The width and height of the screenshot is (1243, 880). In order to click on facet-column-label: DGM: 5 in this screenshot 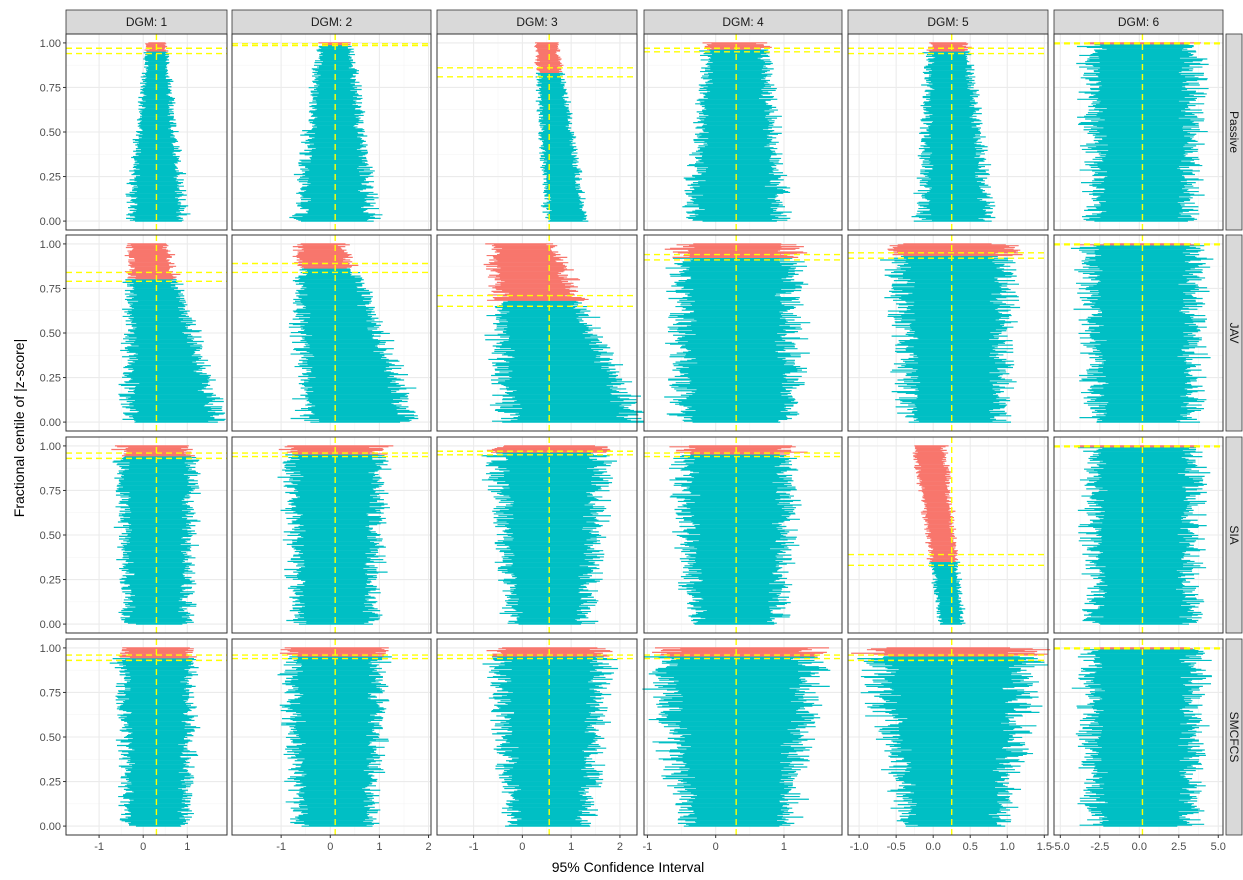, I will do `click(948, 22)`.